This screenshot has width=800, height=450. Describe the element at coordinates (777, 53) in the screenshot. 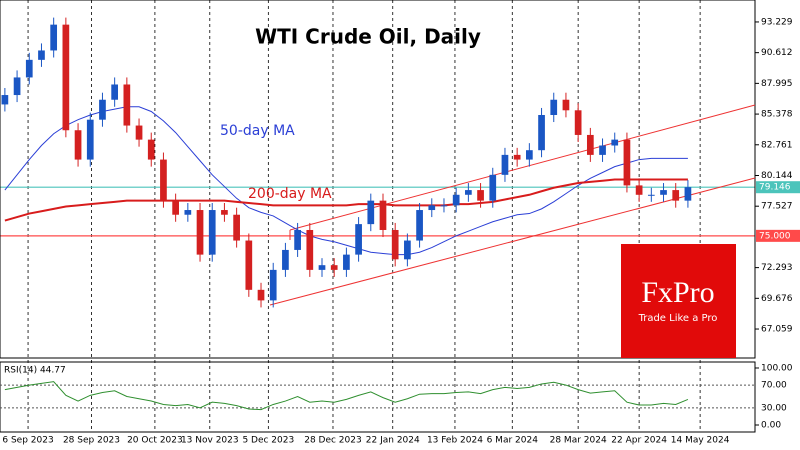

I see `y-tick-label: 90.612` at that location.